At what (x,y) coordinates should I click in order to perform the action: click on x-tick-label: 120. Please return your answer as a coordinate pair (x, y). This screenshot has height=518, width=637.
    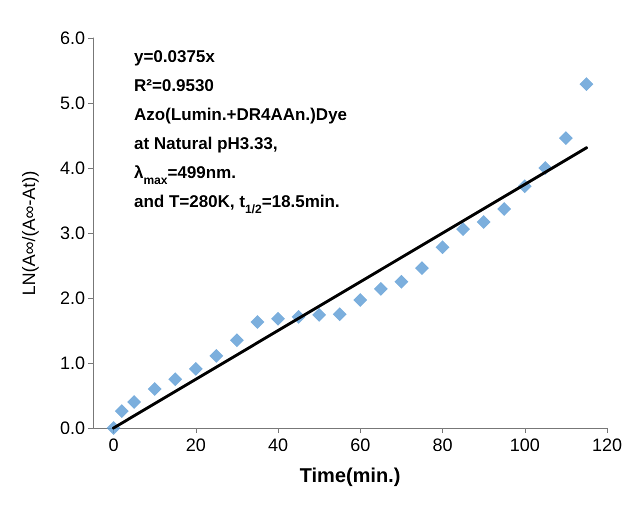
    Looking at the image, I should click on (607, 445).